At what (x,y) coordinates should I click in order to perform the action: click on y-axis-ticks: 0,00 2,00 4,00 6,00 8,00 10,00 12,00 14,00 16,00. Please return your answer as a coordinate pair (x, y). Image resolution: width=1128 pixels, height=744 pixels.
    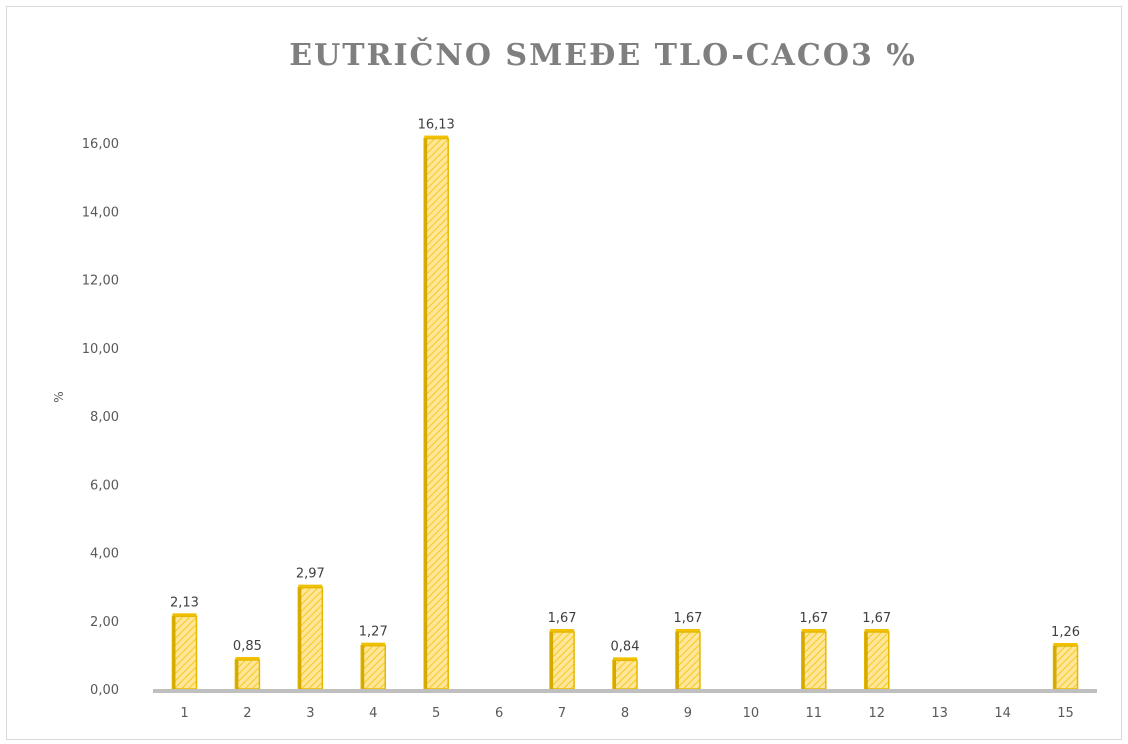
    Looking at the image, I should click on (100, 417).